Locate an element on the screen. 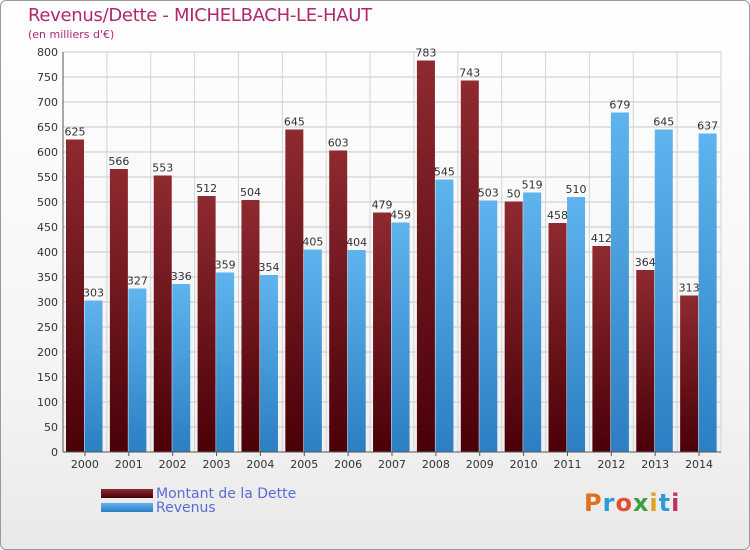 This screenshot has width=750, height=550. data-label: 405 is located at coordinates (312, 242).